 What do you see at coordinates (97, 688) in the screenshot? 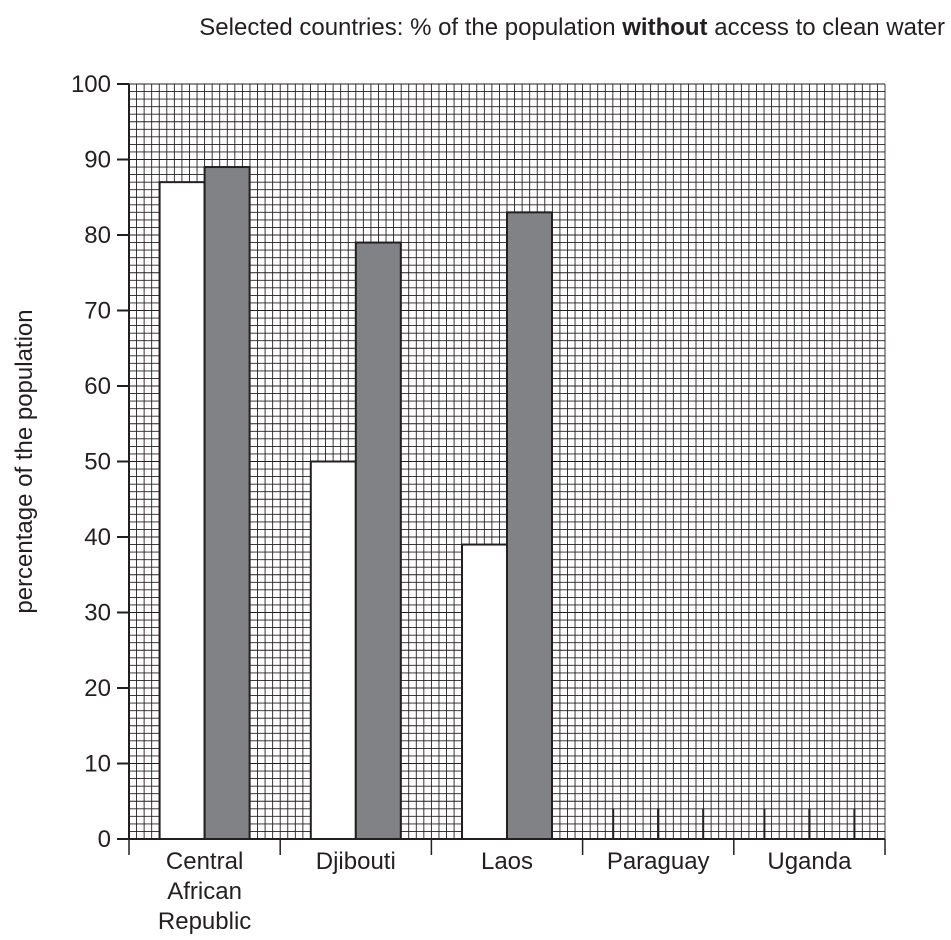
I see `y-tick-label: 20` at bounding box center [97, 688].